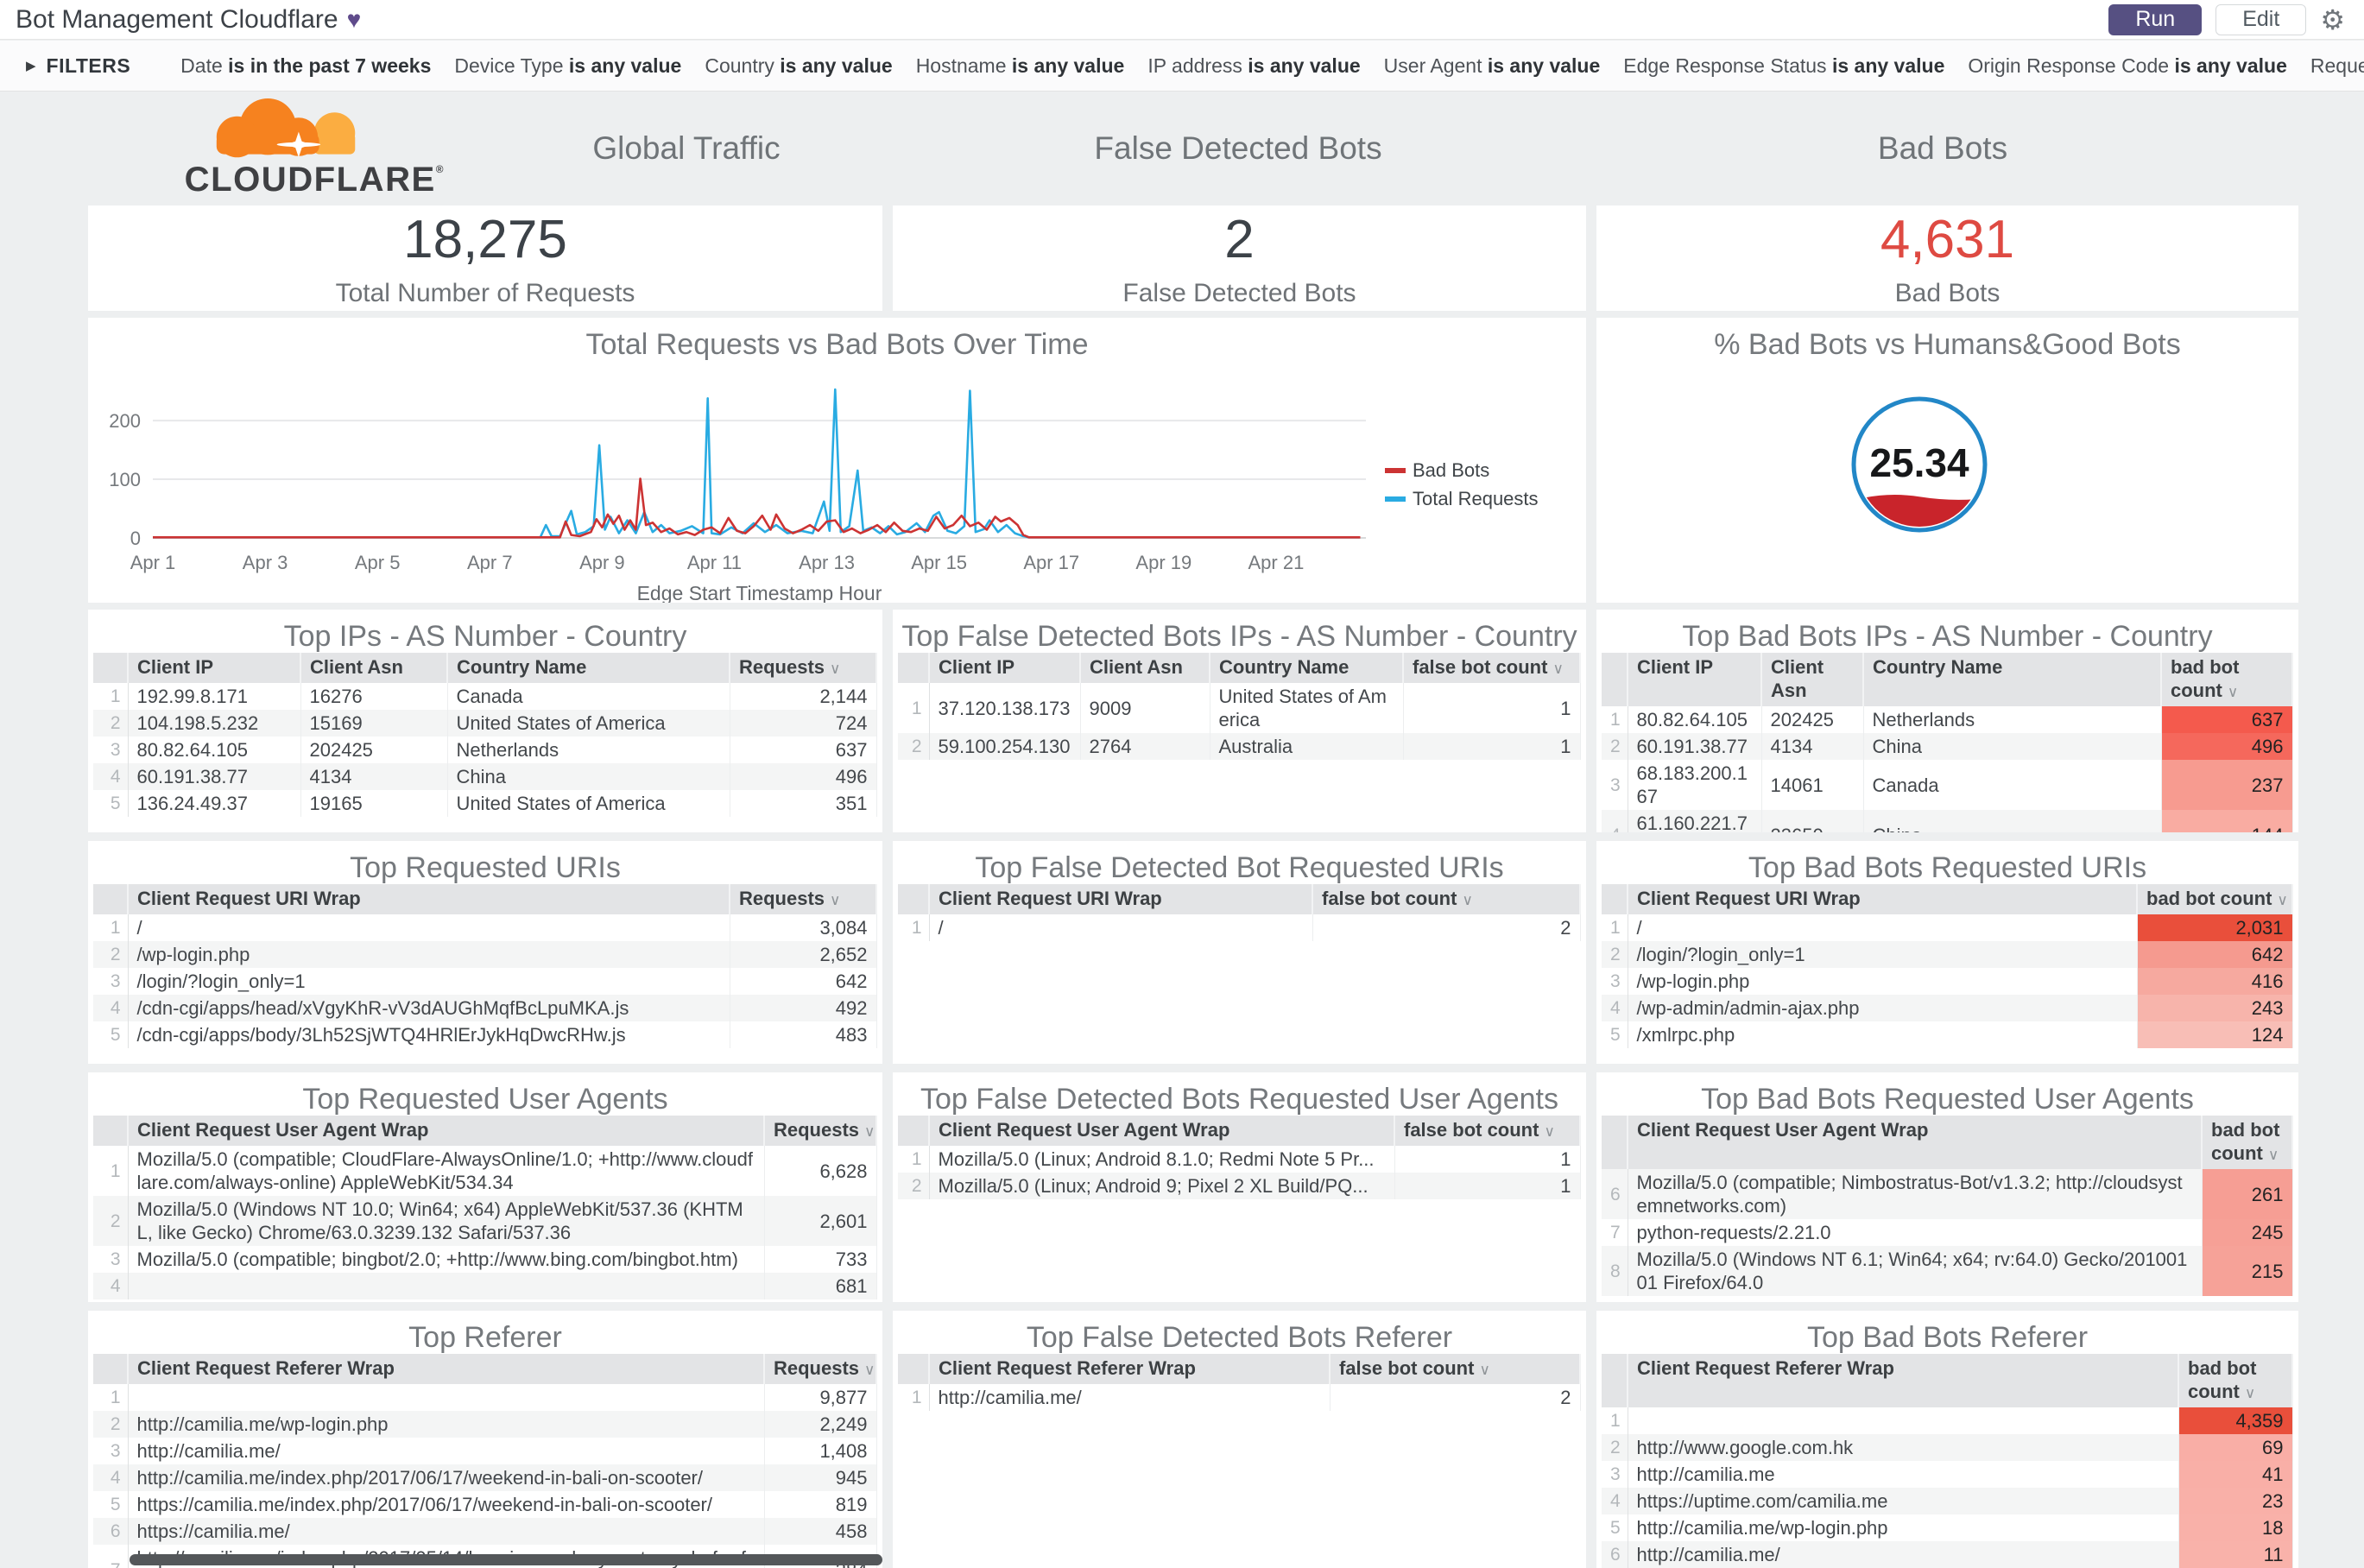 Image resolution: width=2364 pixels, height=1568 pixels. What do you see at coordinates (820, 1171) in the screenshot?
I see `table-cell: 6,628` at bounding box center [820, 1171].